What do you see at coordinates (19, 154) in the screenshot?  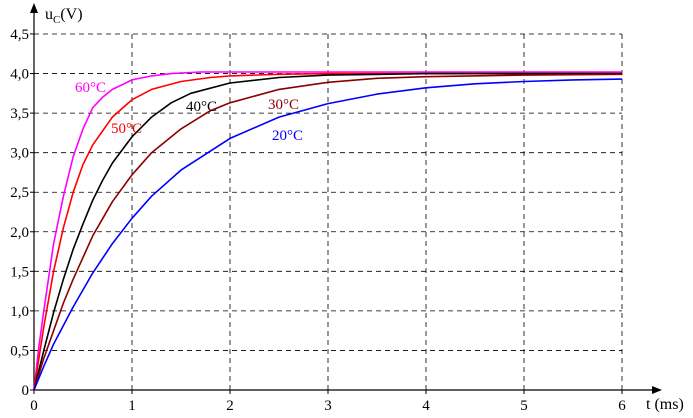 I see `y-tick-label: 3,0` at bounding box center [19, 154].